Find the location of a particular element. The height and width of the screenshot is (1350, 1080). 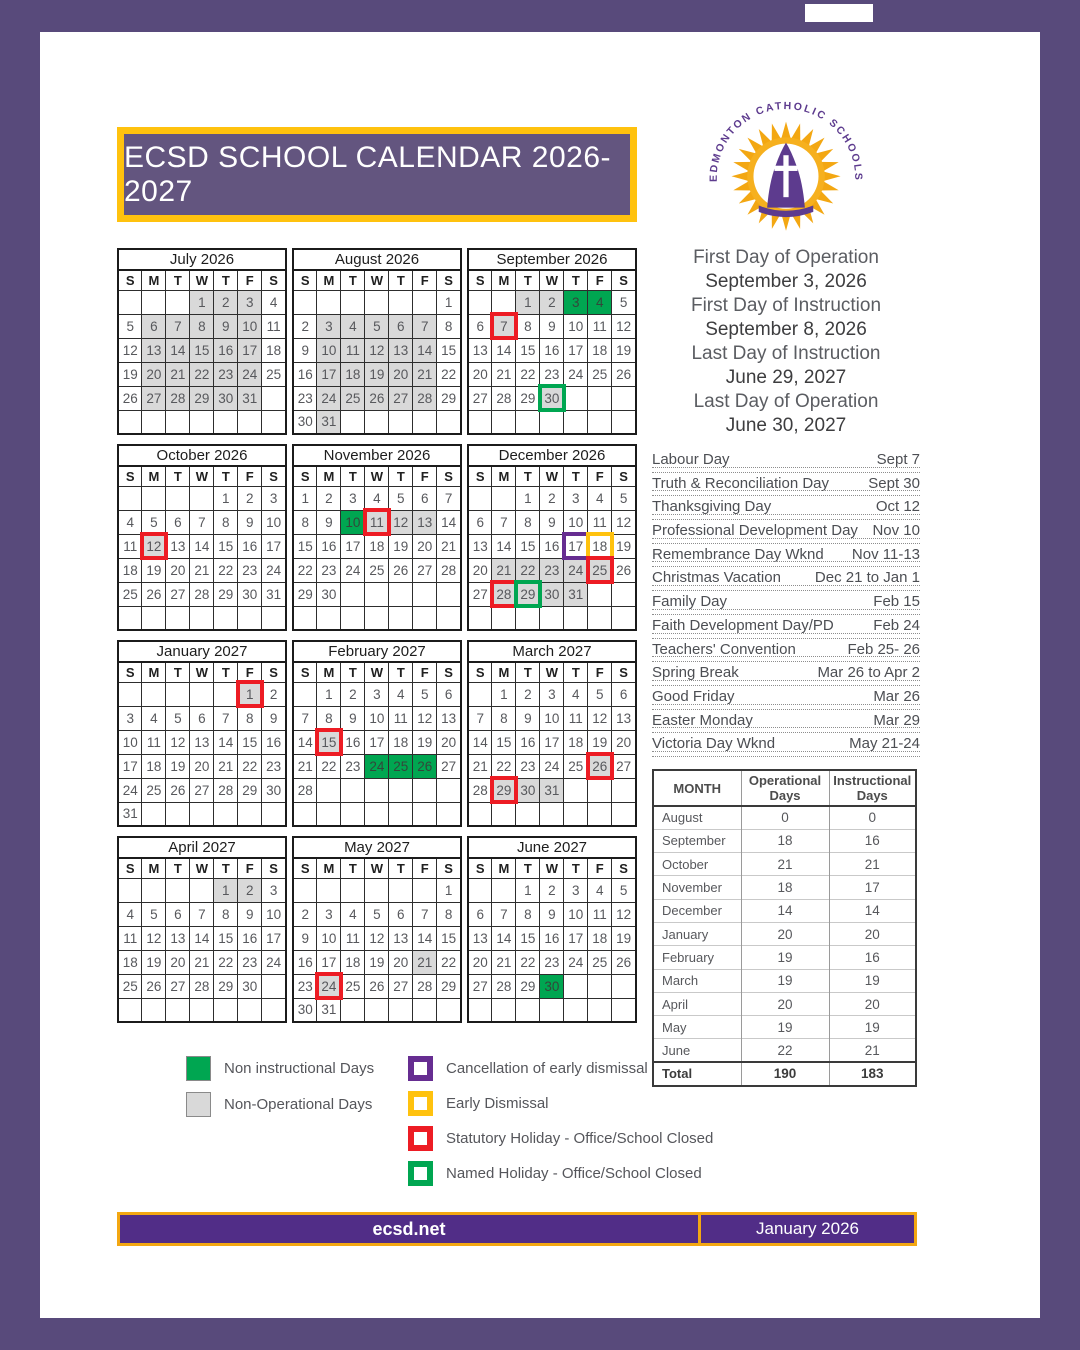

key-date-value: September 3, 2026 is located at coordinates (786, 281).